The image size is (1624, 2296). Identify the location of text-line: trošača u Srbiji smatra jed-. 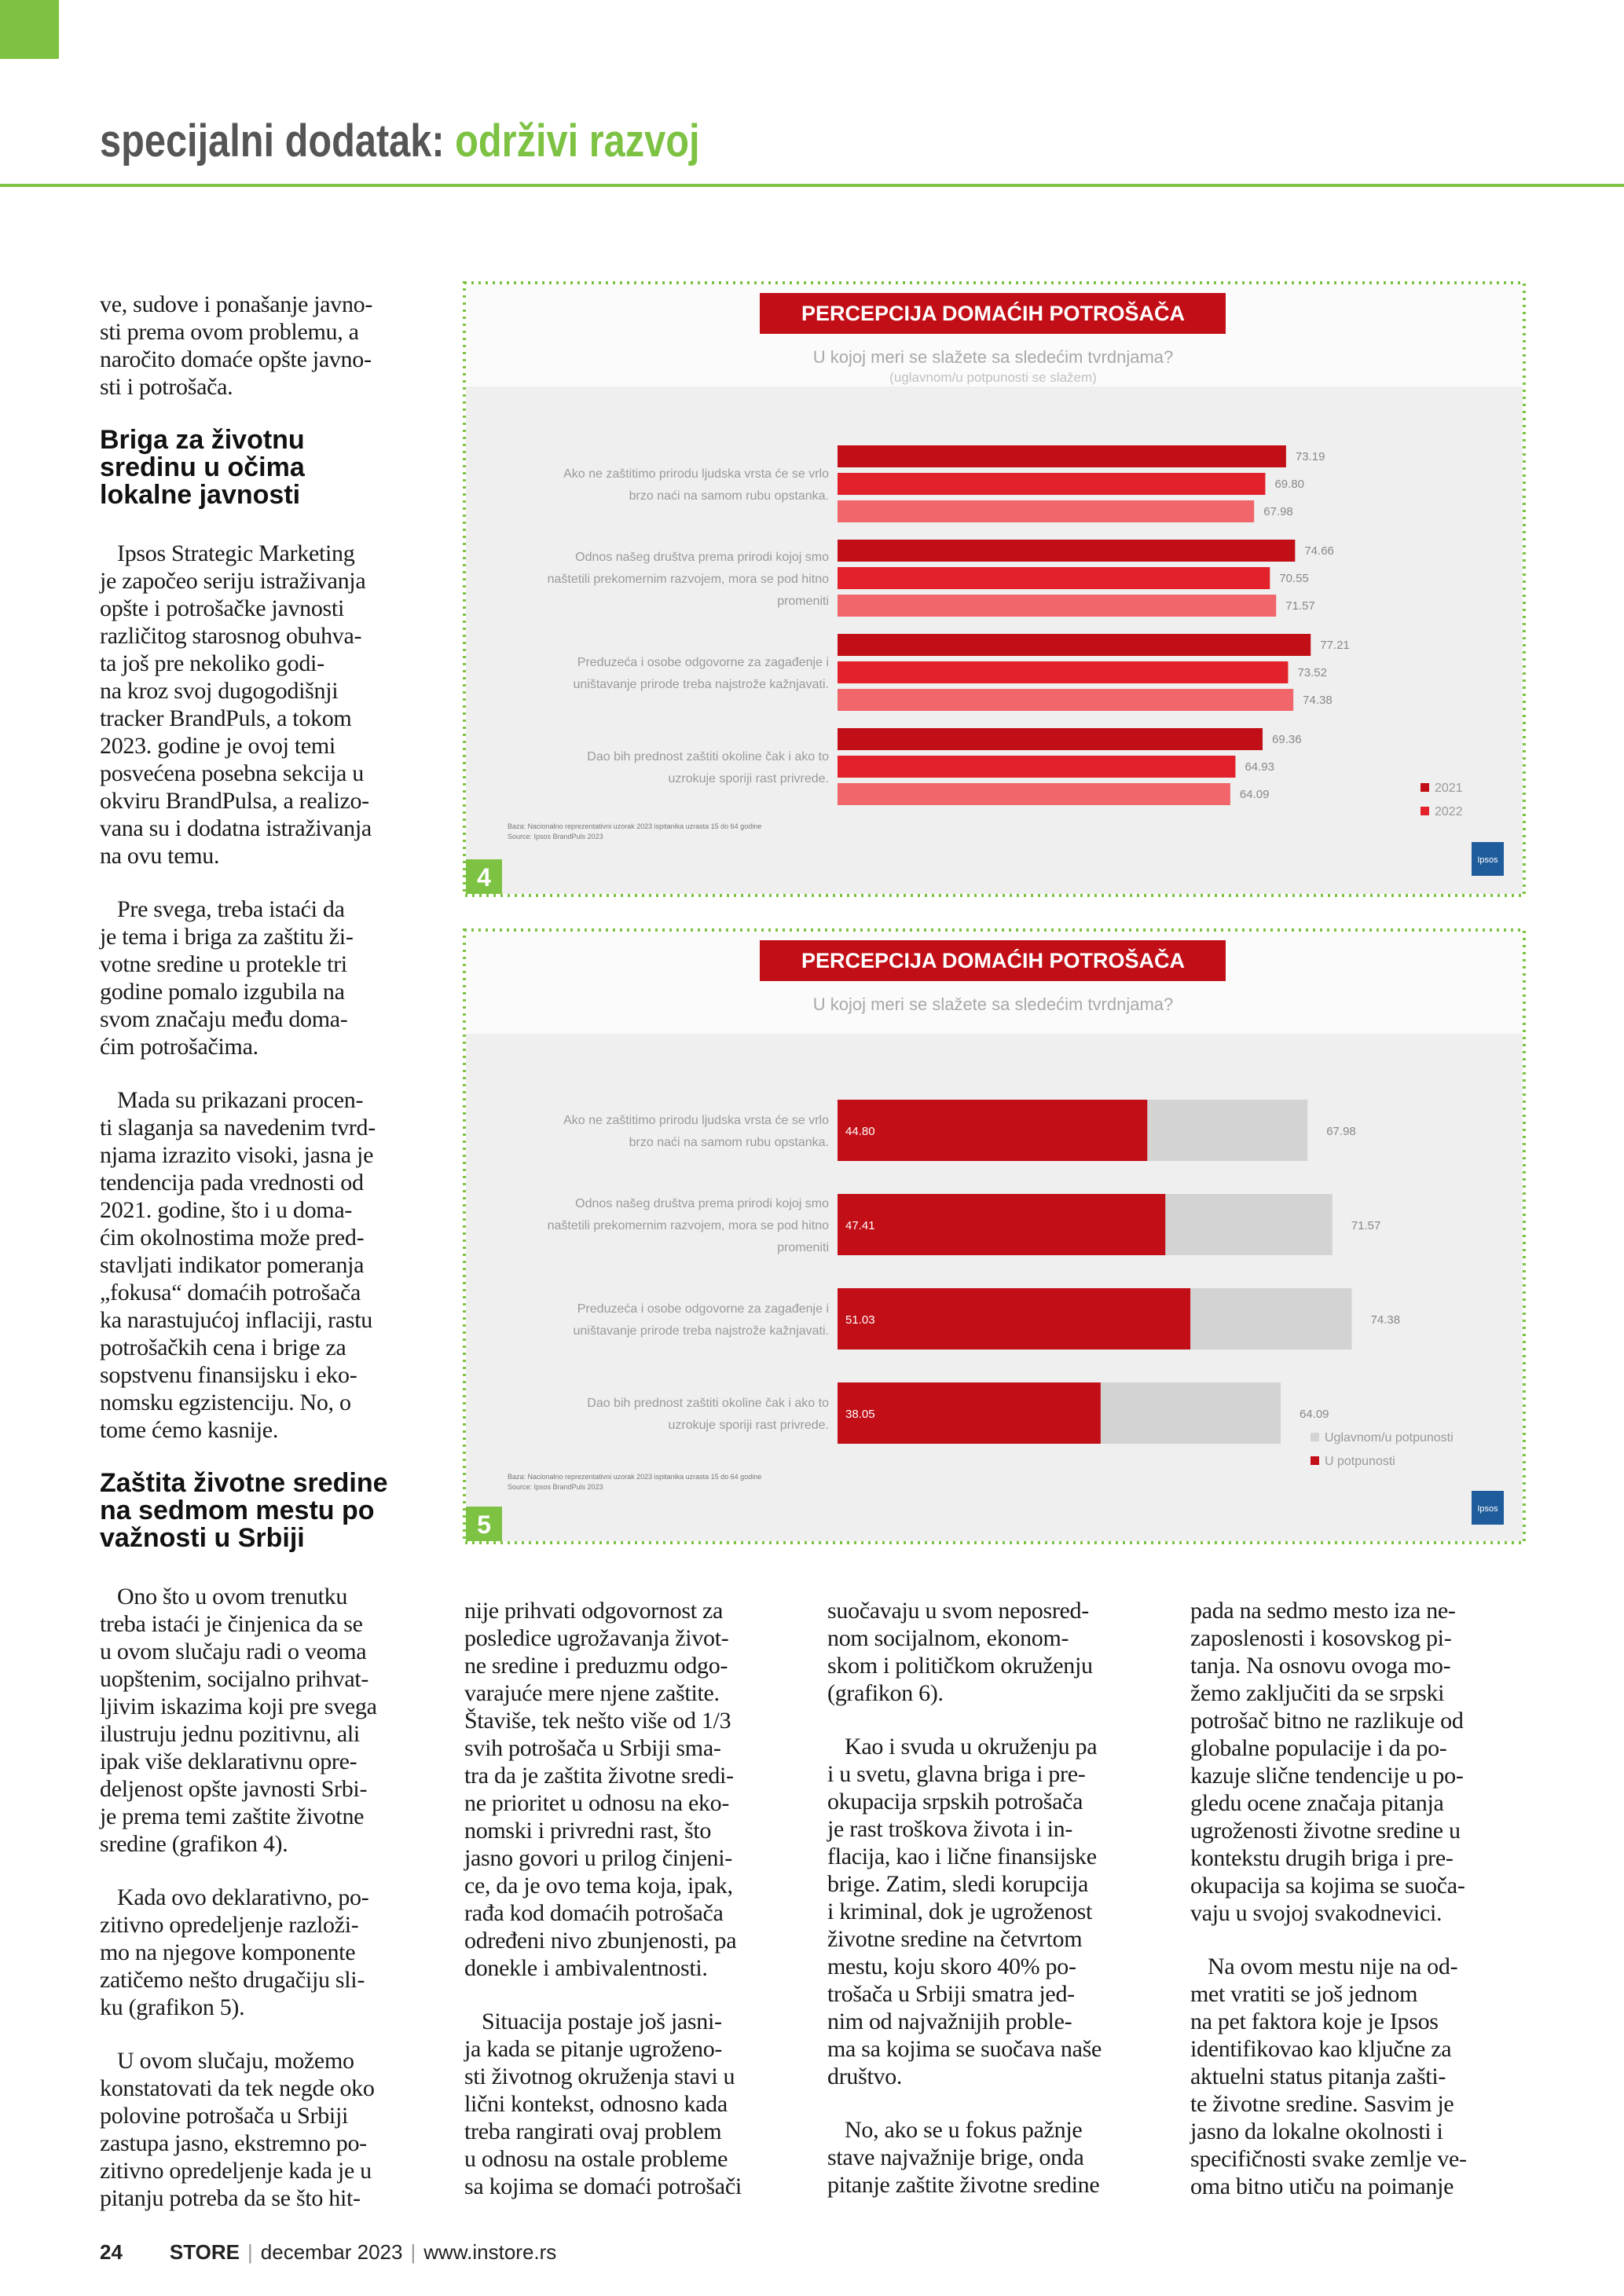
(951, 1994).